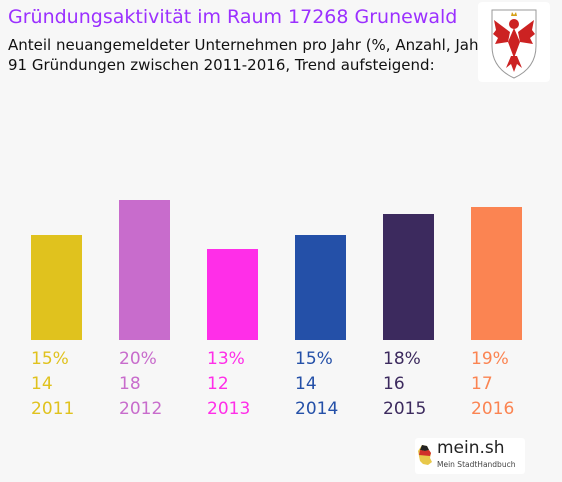 The image size is (562, 482). Describe the element at coordinates (408, 277) in the screenshot. I see `bar-2015` at that location.